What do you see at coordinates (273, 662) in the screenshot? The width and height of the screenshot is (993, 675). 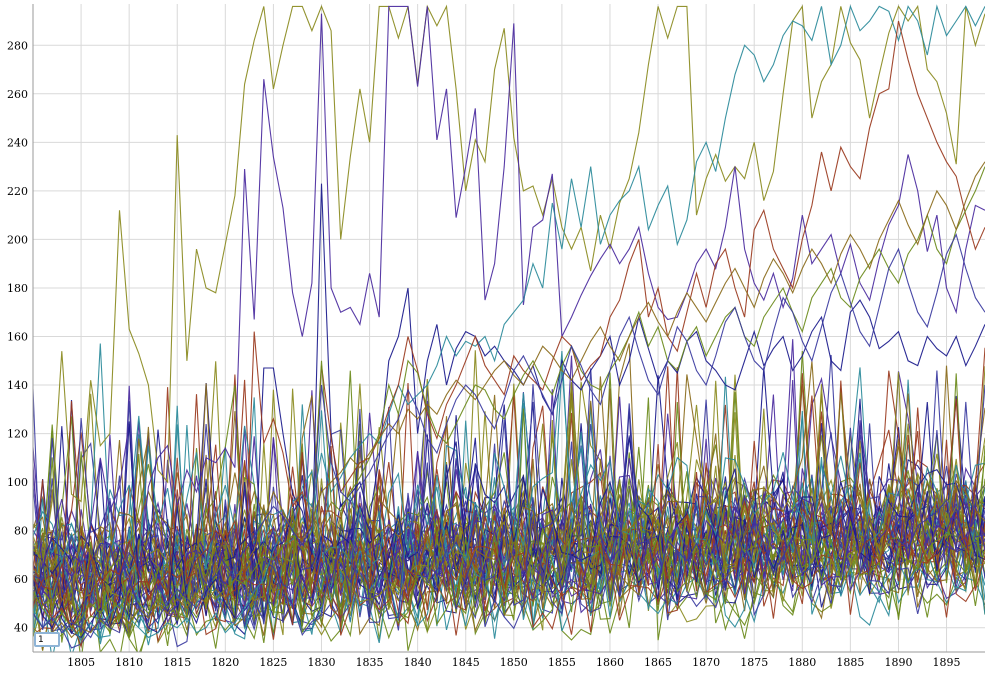 I see `x-tick-label: 1825` at bounding box center [273, 662].